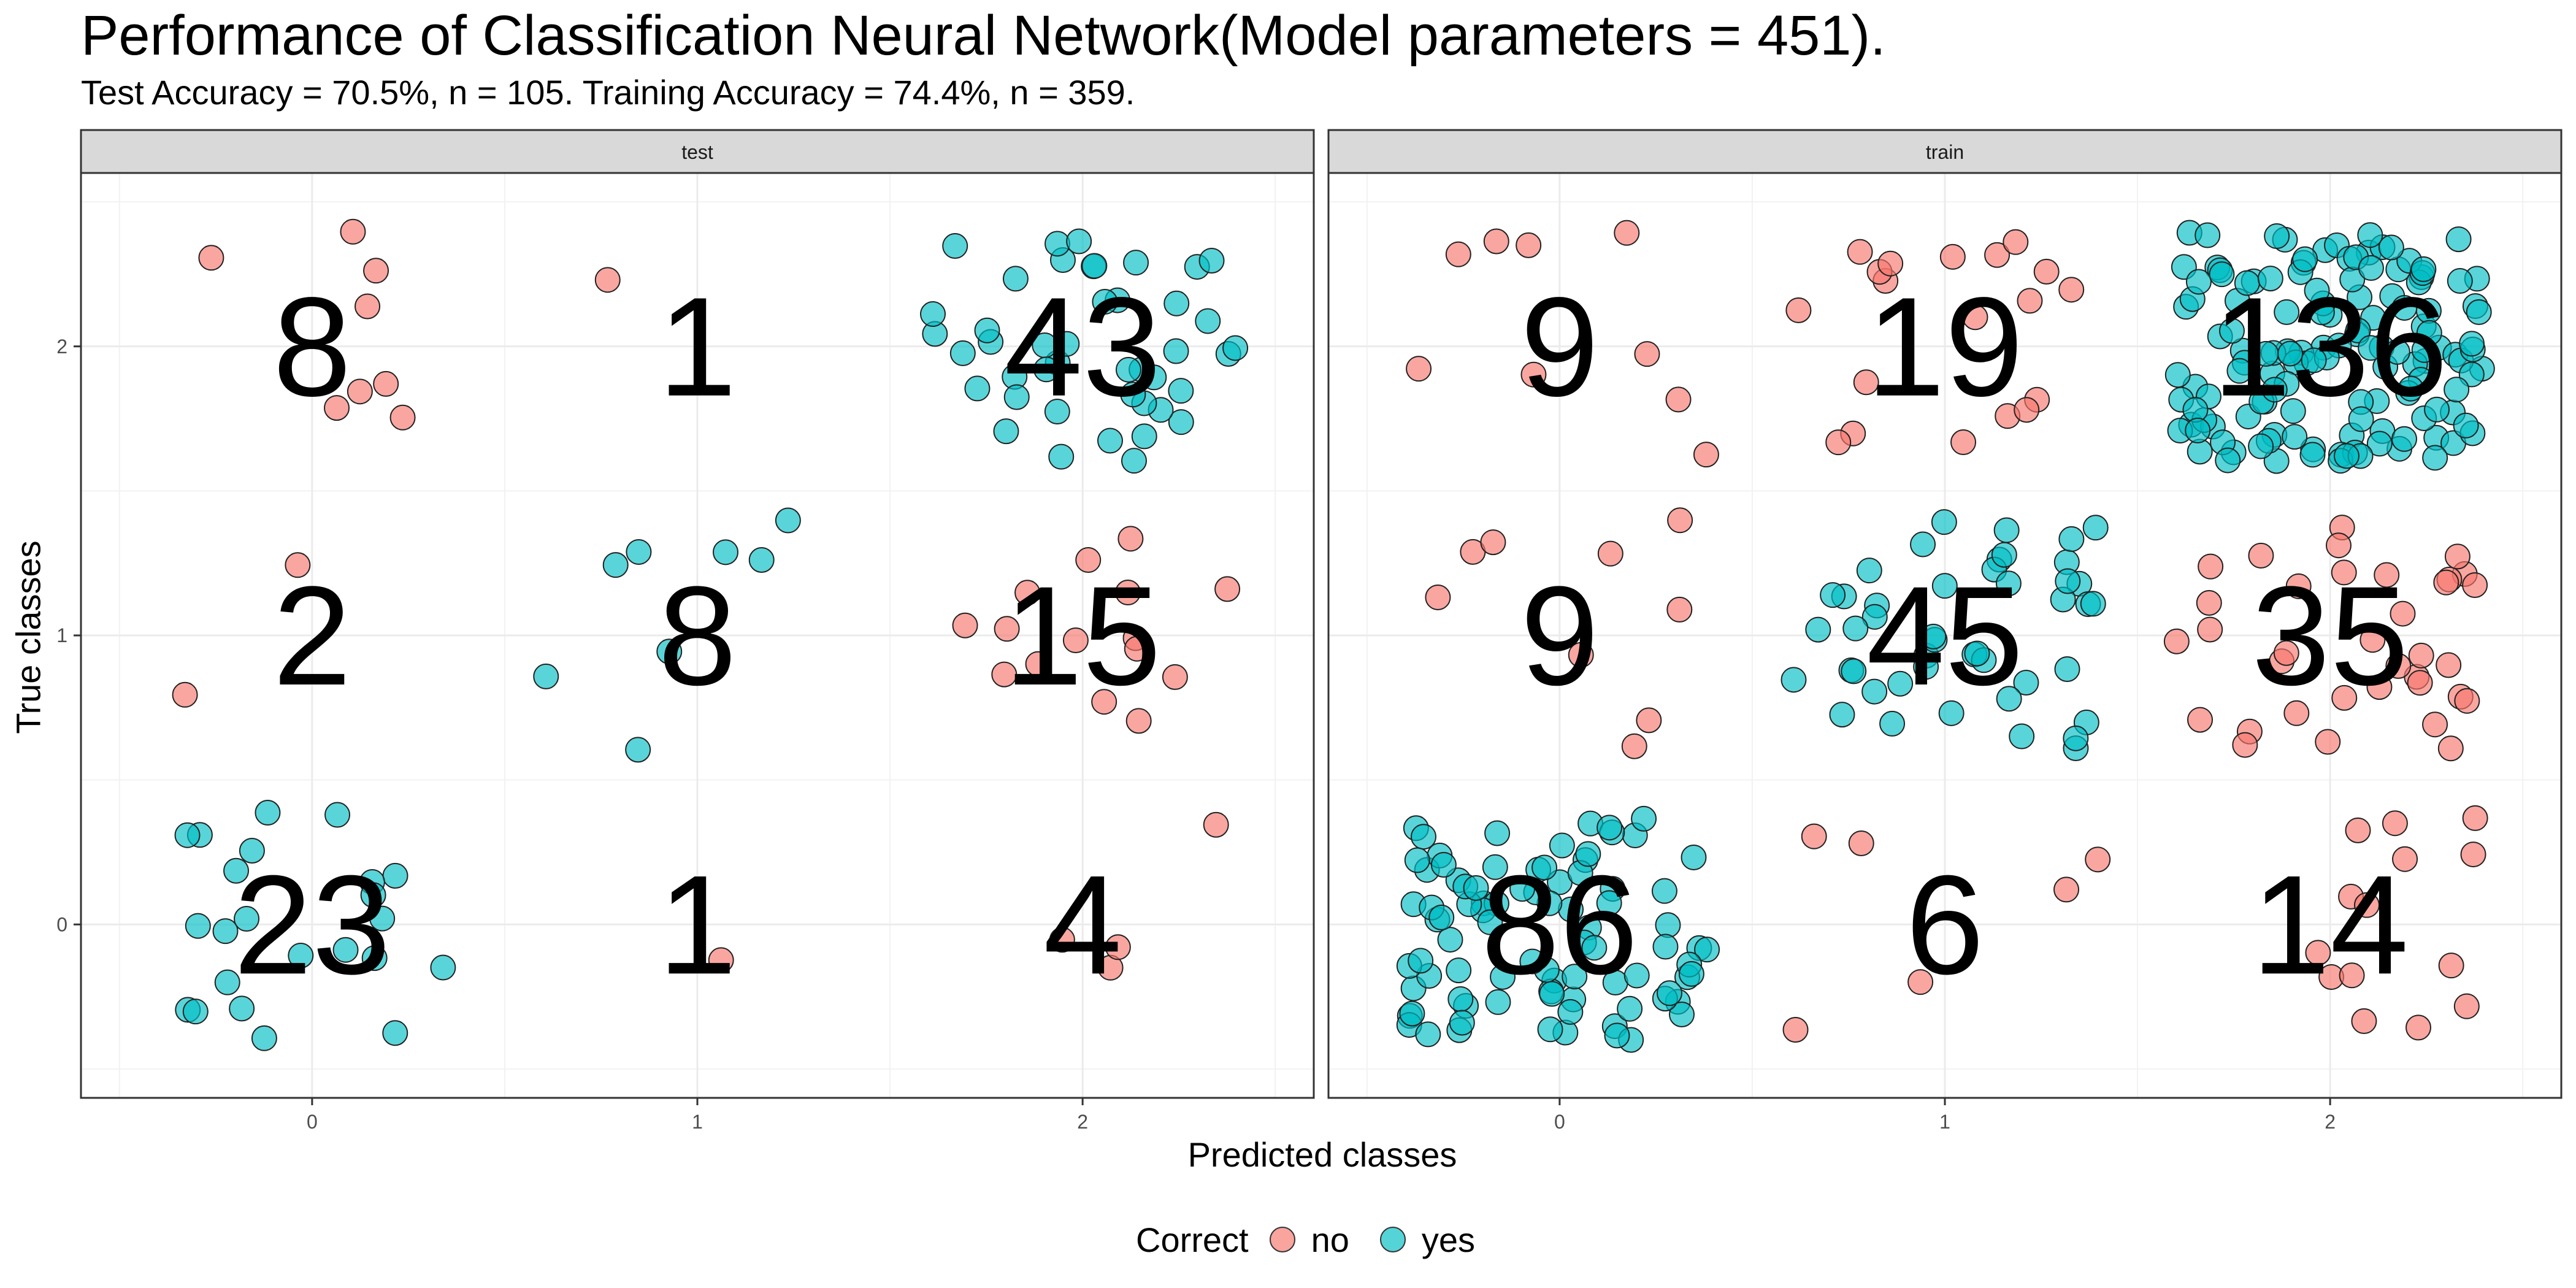  What do you see at coordinates (2330, 924) in the screenshot?
I see `count-label-train-pred2-true0: 14` at bounding box center [2330, 924].